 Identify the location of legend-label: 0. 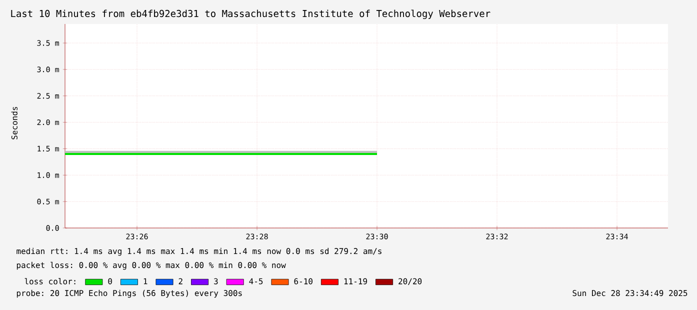
(110, 281).